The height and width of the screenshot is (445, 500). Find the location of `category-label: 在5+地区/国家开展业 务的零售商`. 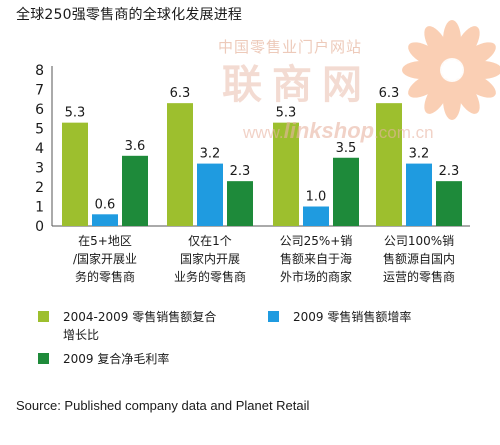

category-label: 在5+地区/国家开展业 务的零售商 is located at coordinates (105, 259).